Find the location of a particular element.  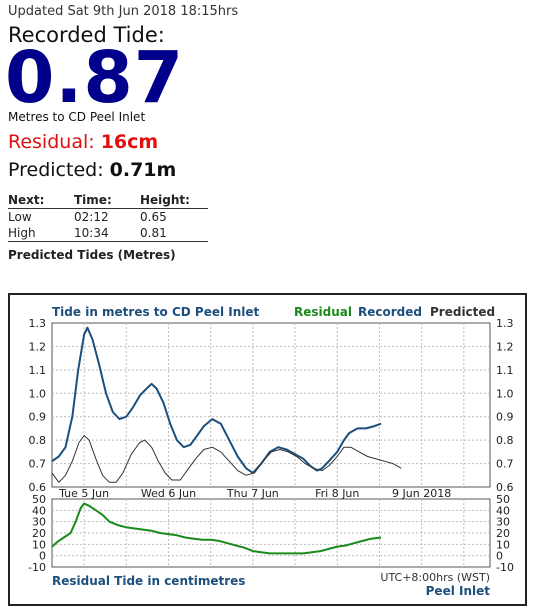

x-tick-label: 9 Jun 2018 is located at coordinates (421, 493).